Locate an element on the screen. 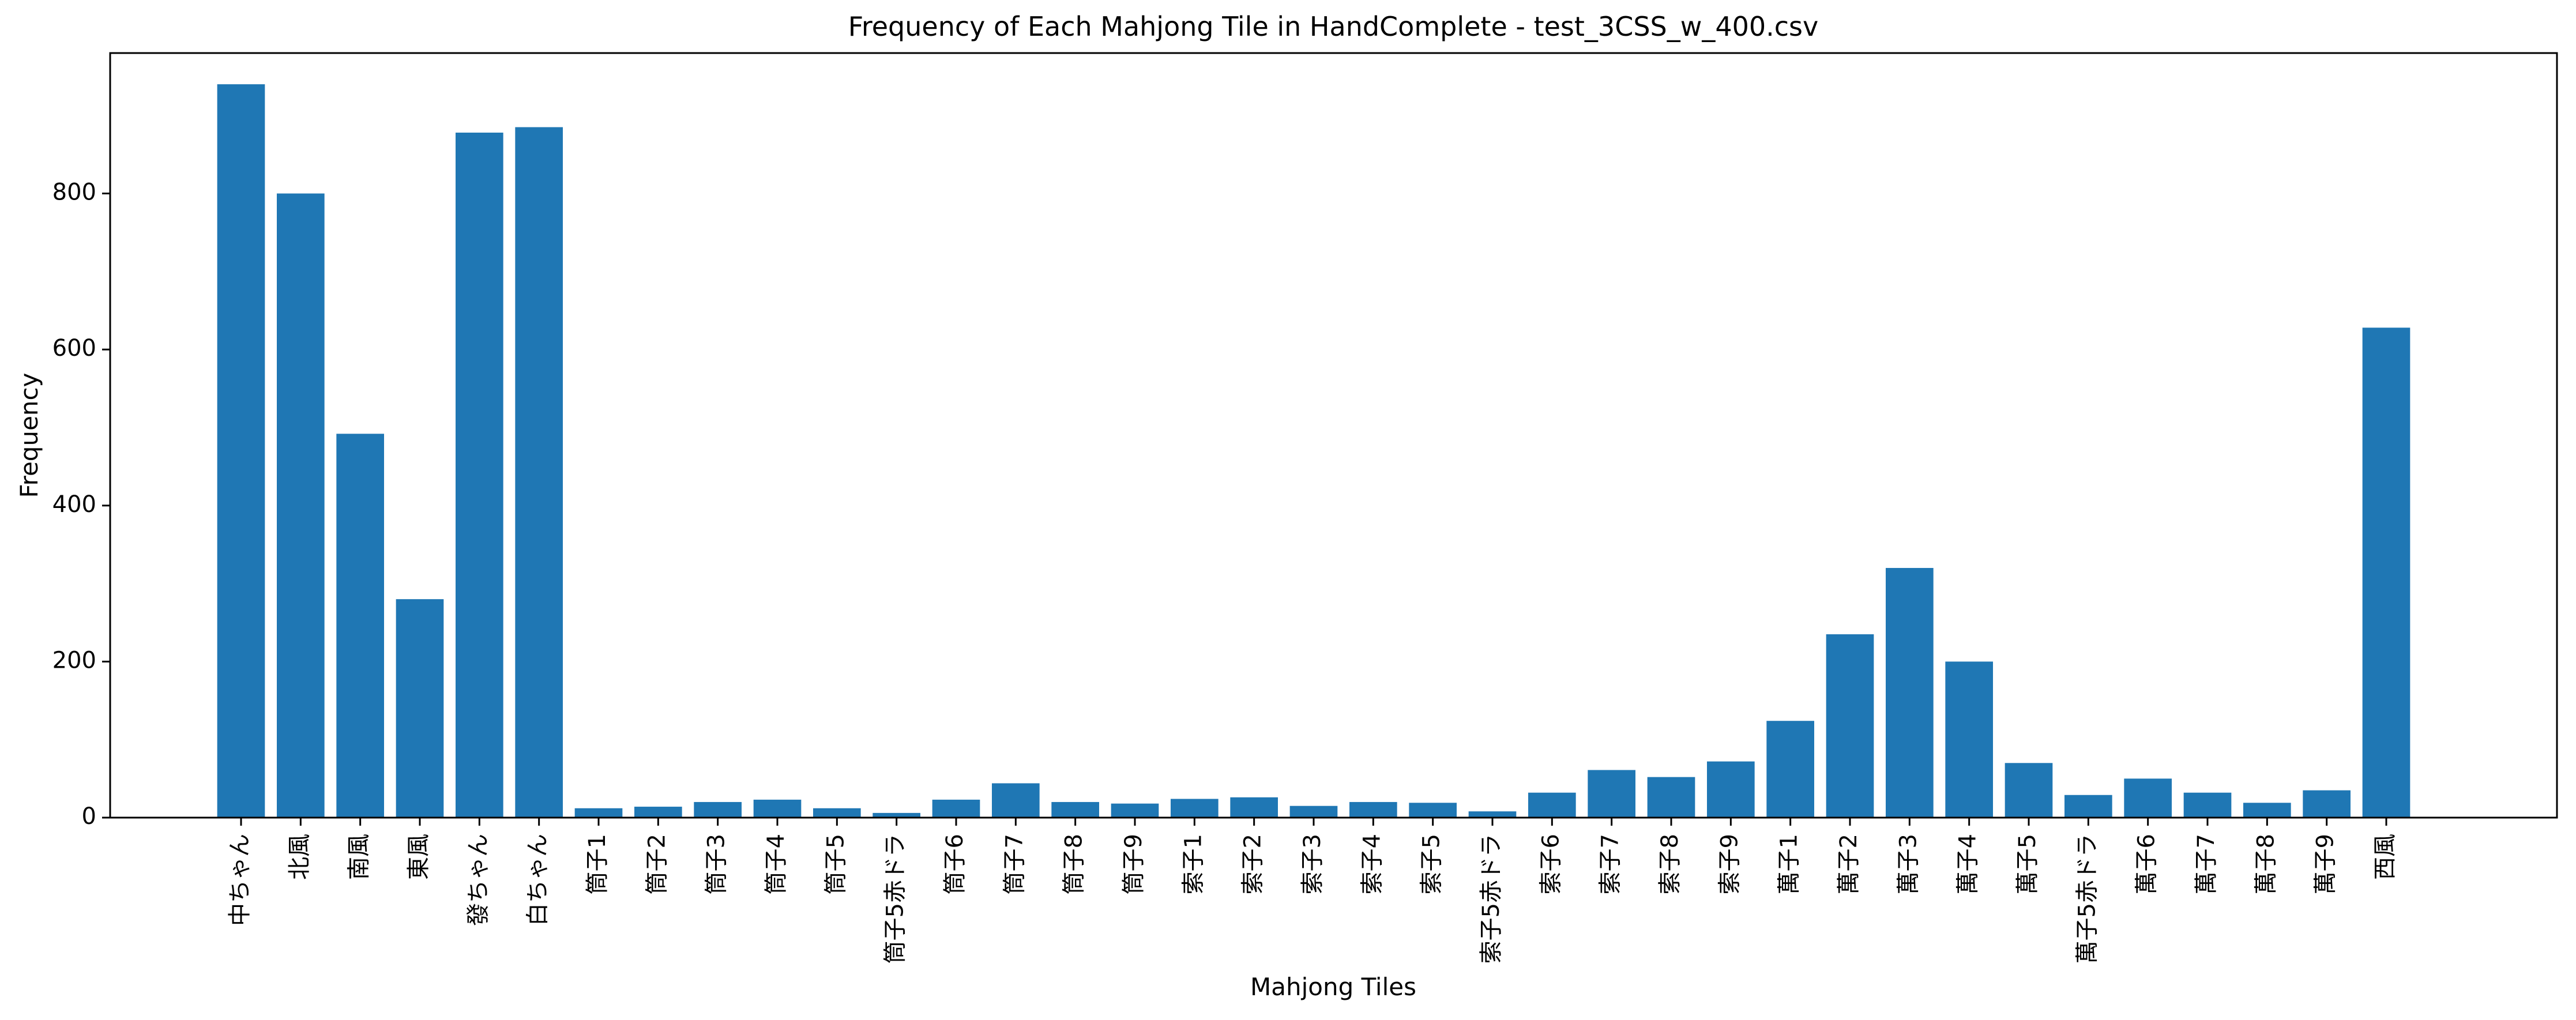  x-tick-label: 南風 is located at coordinates (359, 857).